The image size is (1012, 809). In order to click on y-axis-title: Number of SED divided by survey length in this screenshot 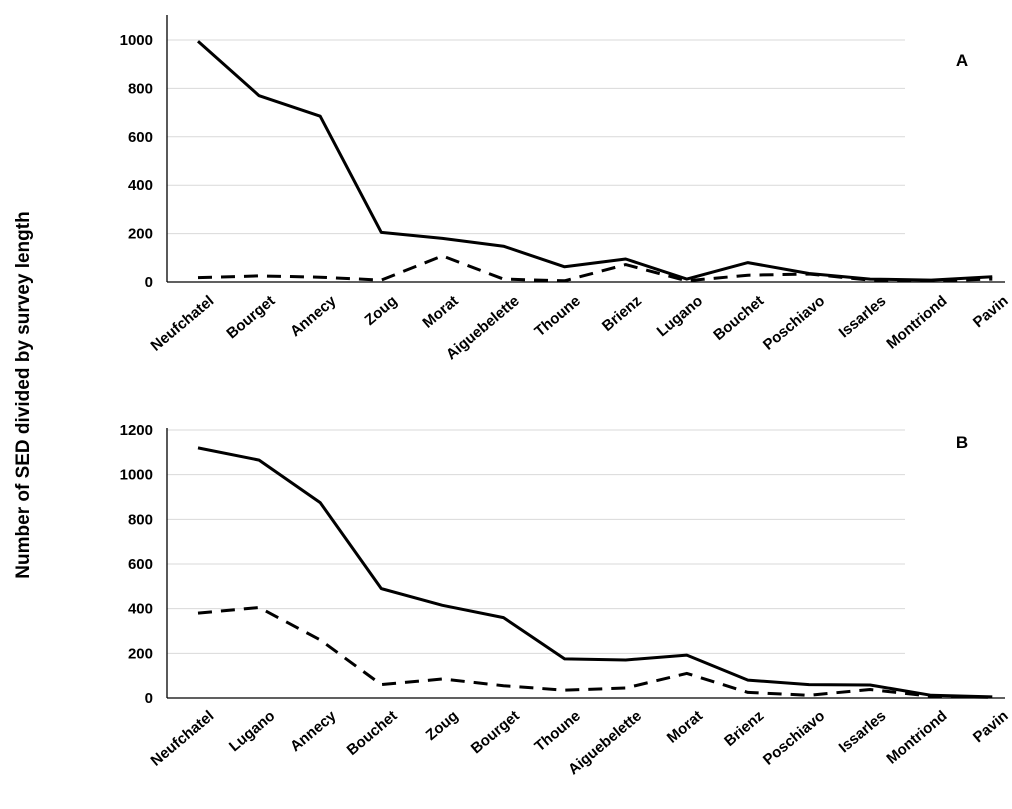, I will do `click(23, 394)`.